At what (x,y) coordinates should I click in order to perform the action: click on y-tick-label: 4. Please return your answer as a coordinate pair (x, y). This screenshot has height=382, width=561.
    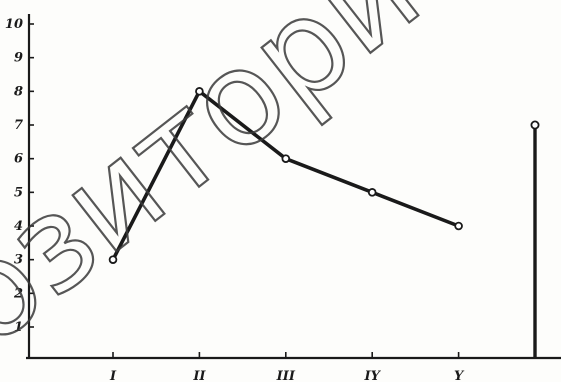
    Looking at the image, I should click on (18, 226).